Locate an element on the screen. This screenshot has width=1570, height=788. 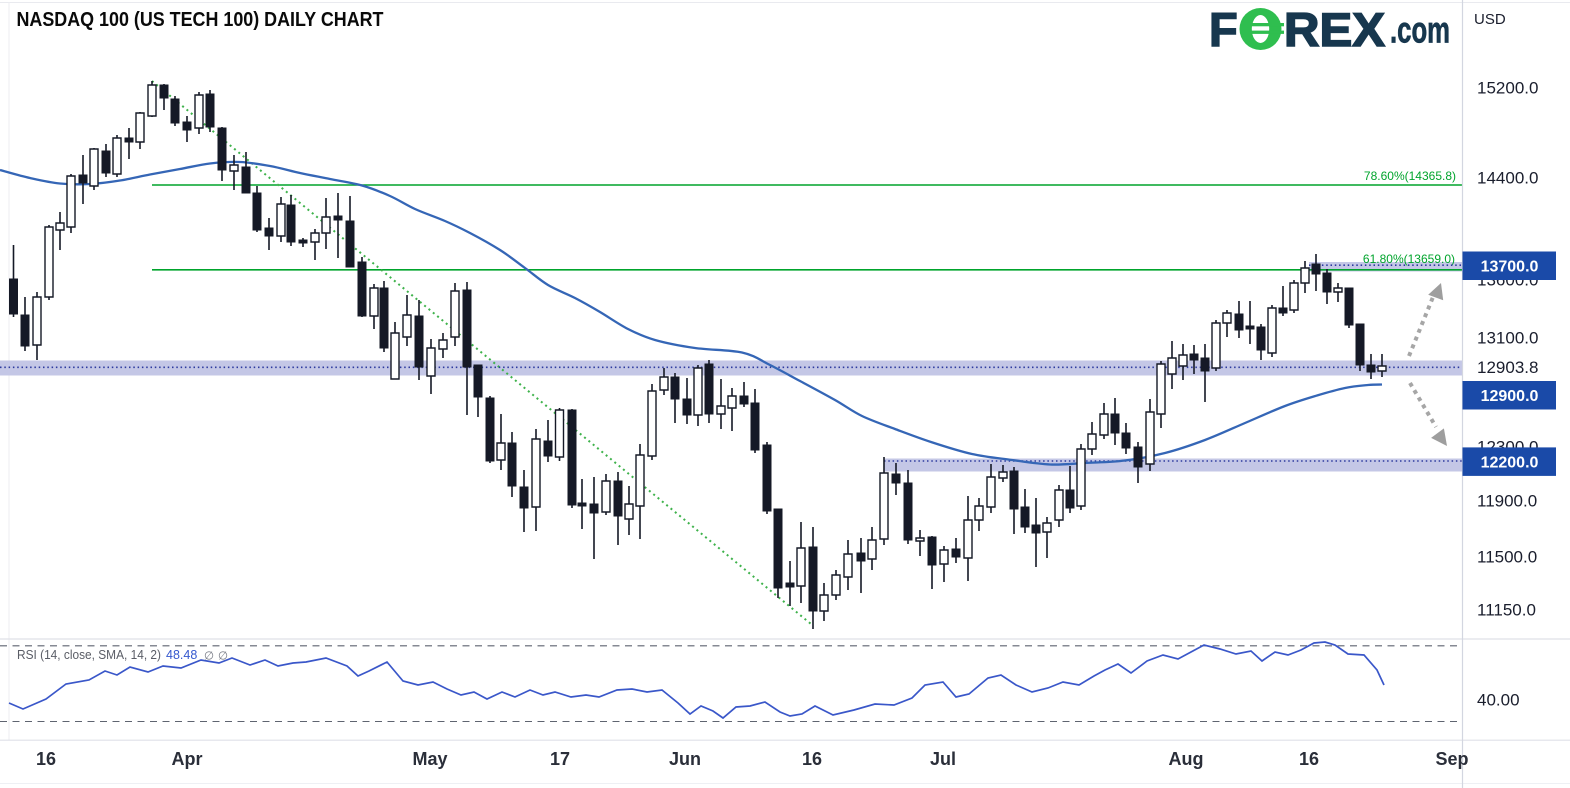
svg-text: F is located at coordinates (1223, 29).